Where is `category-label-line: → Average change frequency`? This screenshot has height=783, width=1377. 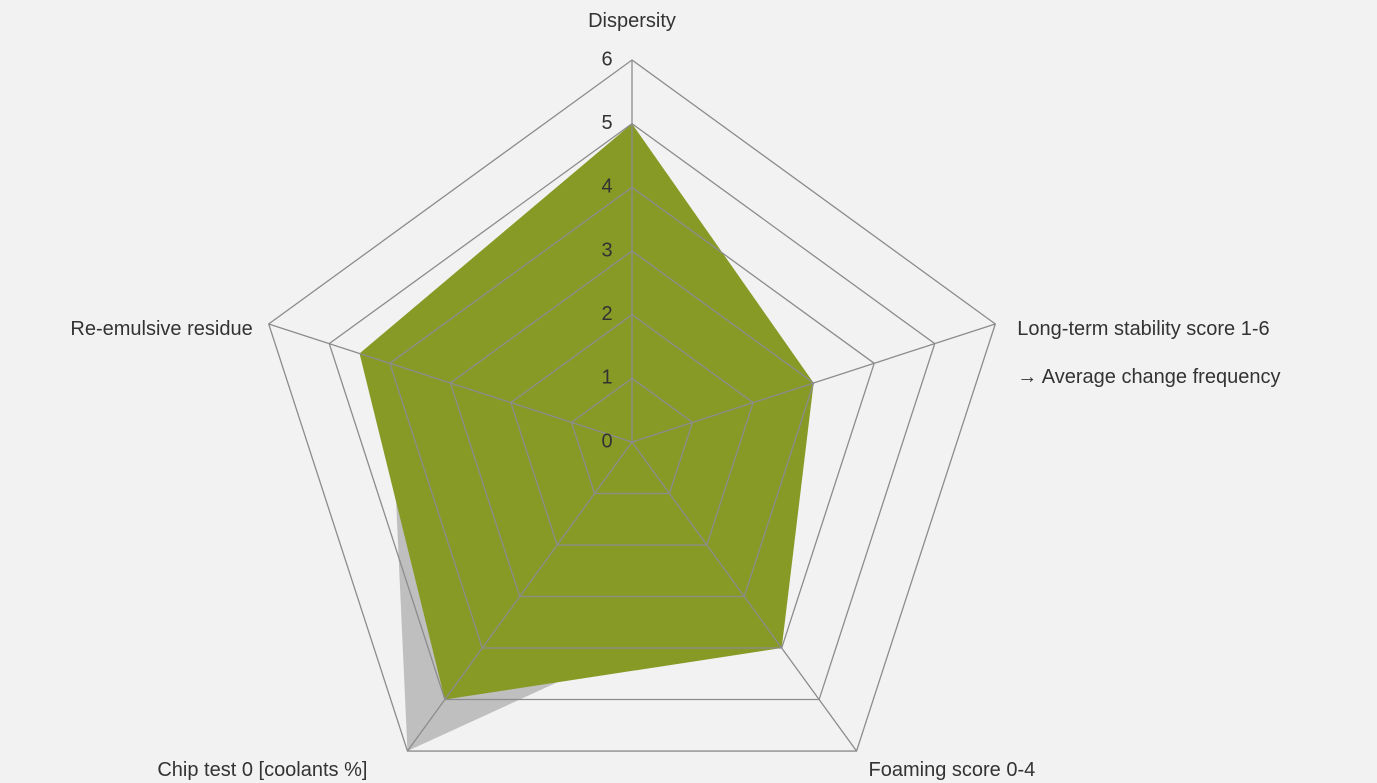 category-label-line: → Average change frequency is located at coordinates (1148, 377).